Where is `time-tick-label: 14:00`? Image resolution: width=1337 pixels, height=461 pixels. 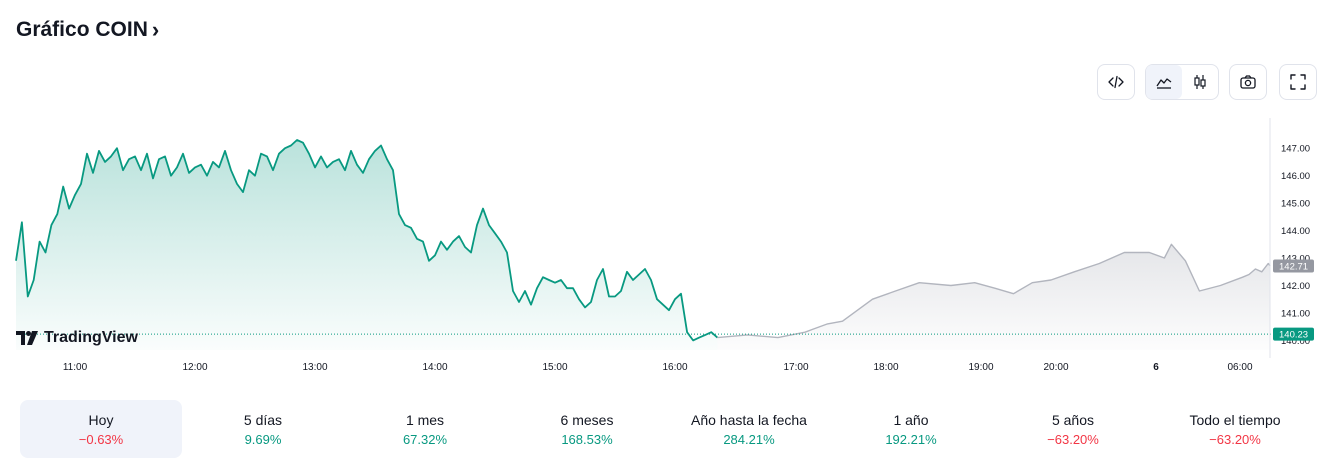
time-tick-label: 14:00 is located at coordinates (434, 367).